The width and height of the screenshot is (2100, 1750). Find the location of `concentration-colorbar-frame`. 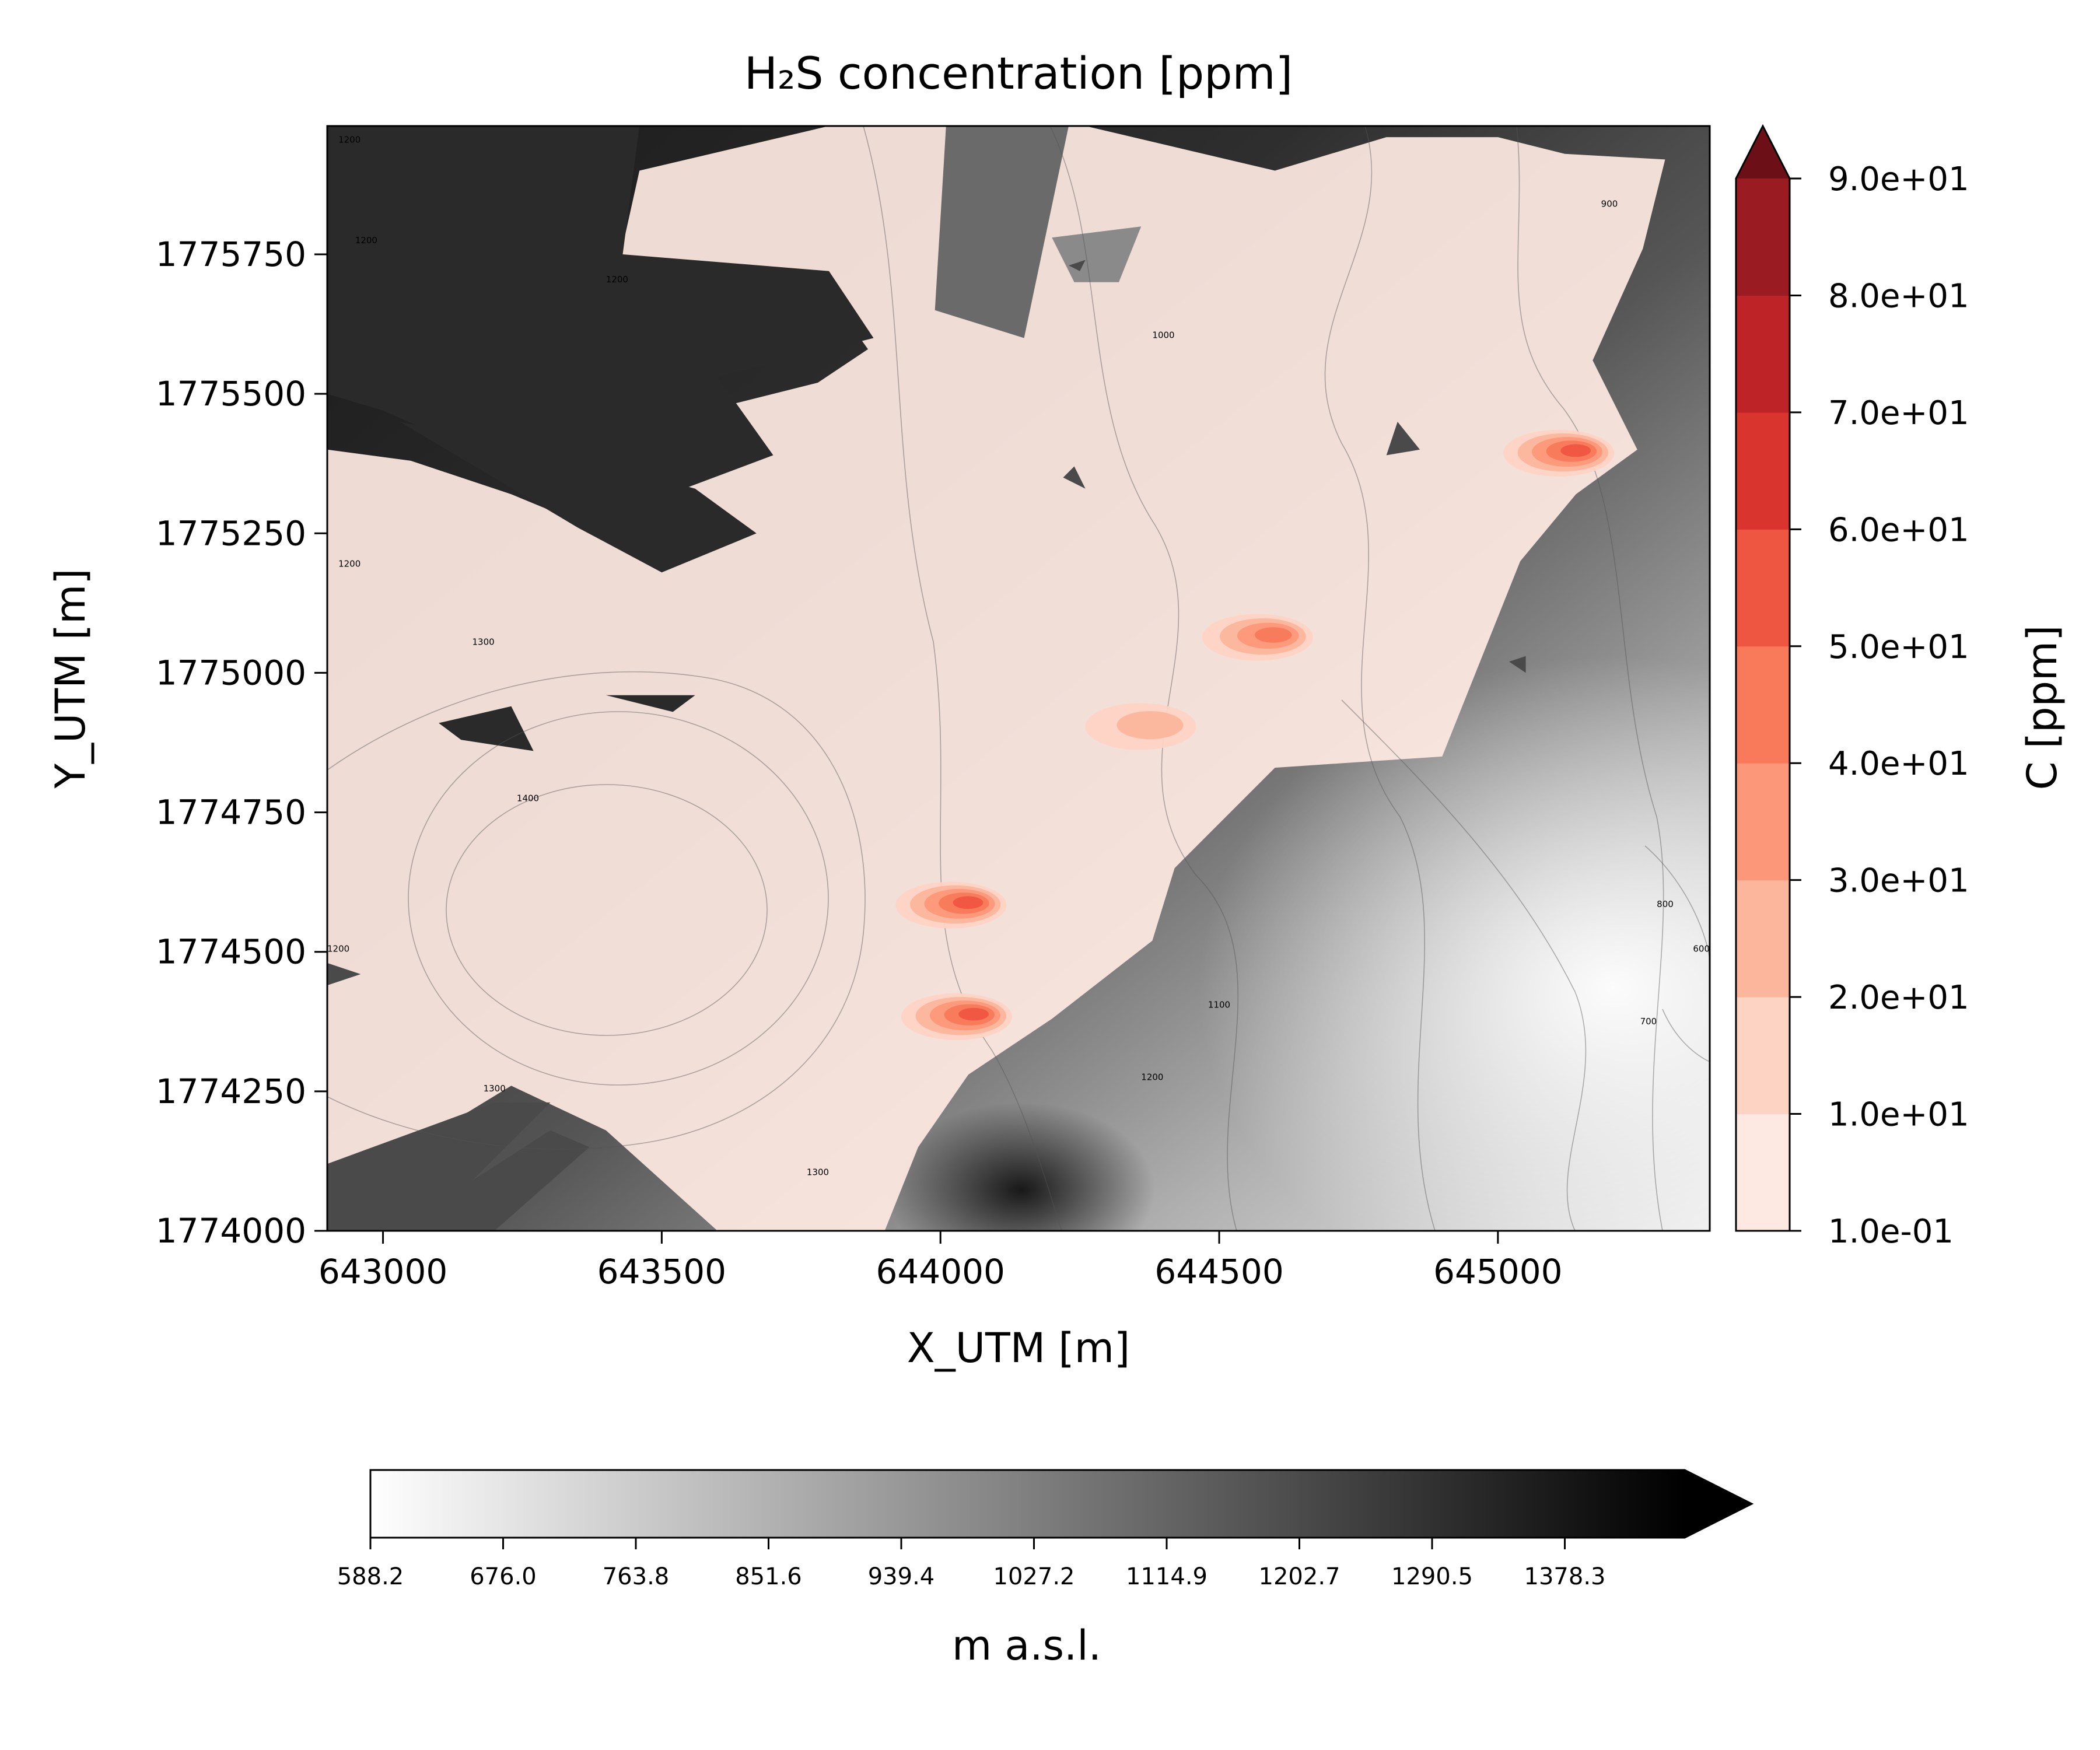

concentration-colorbar-frame is located at coordinates (1763, 678).